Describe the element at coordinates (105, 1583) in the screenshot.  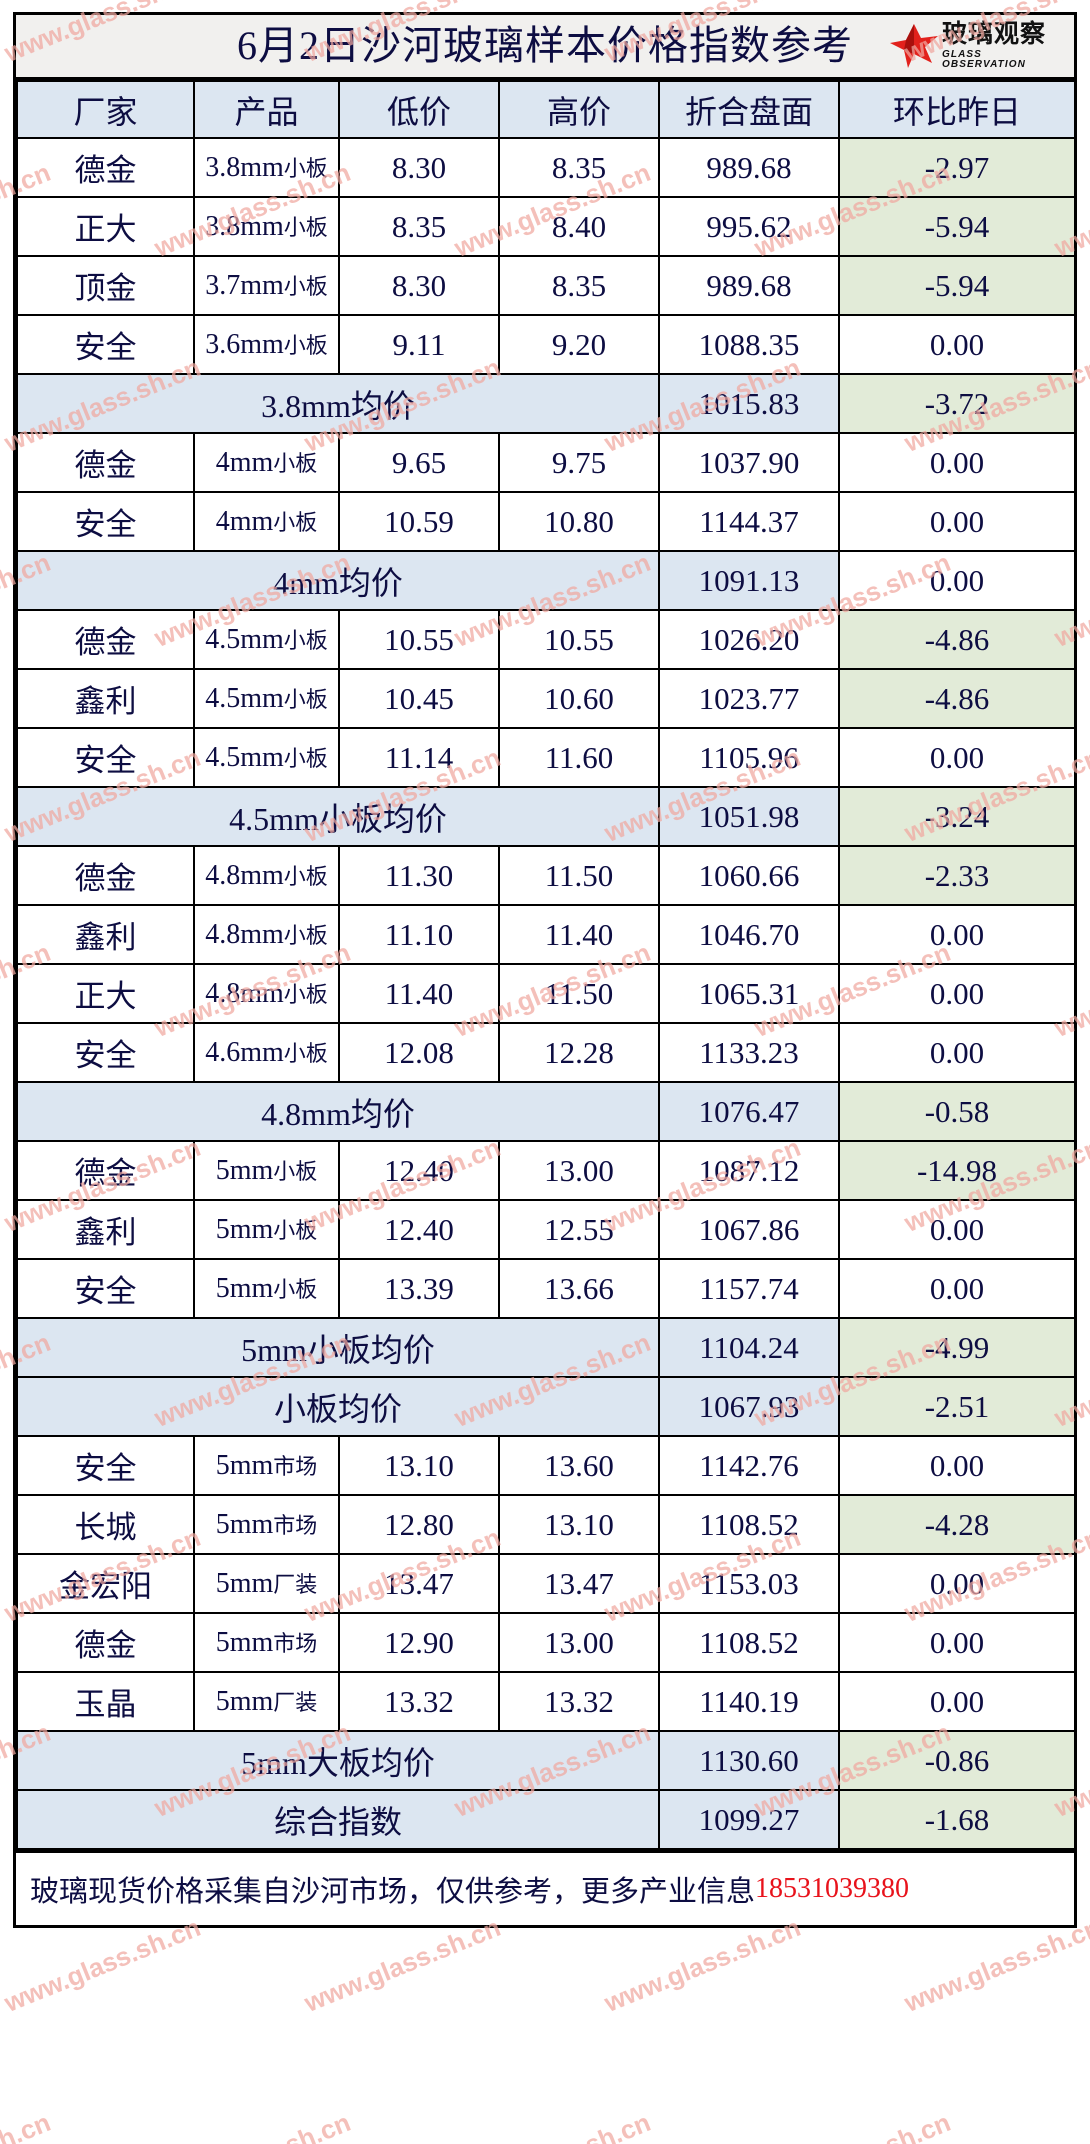
I see `cell-maker: 金宏阳` at that location.